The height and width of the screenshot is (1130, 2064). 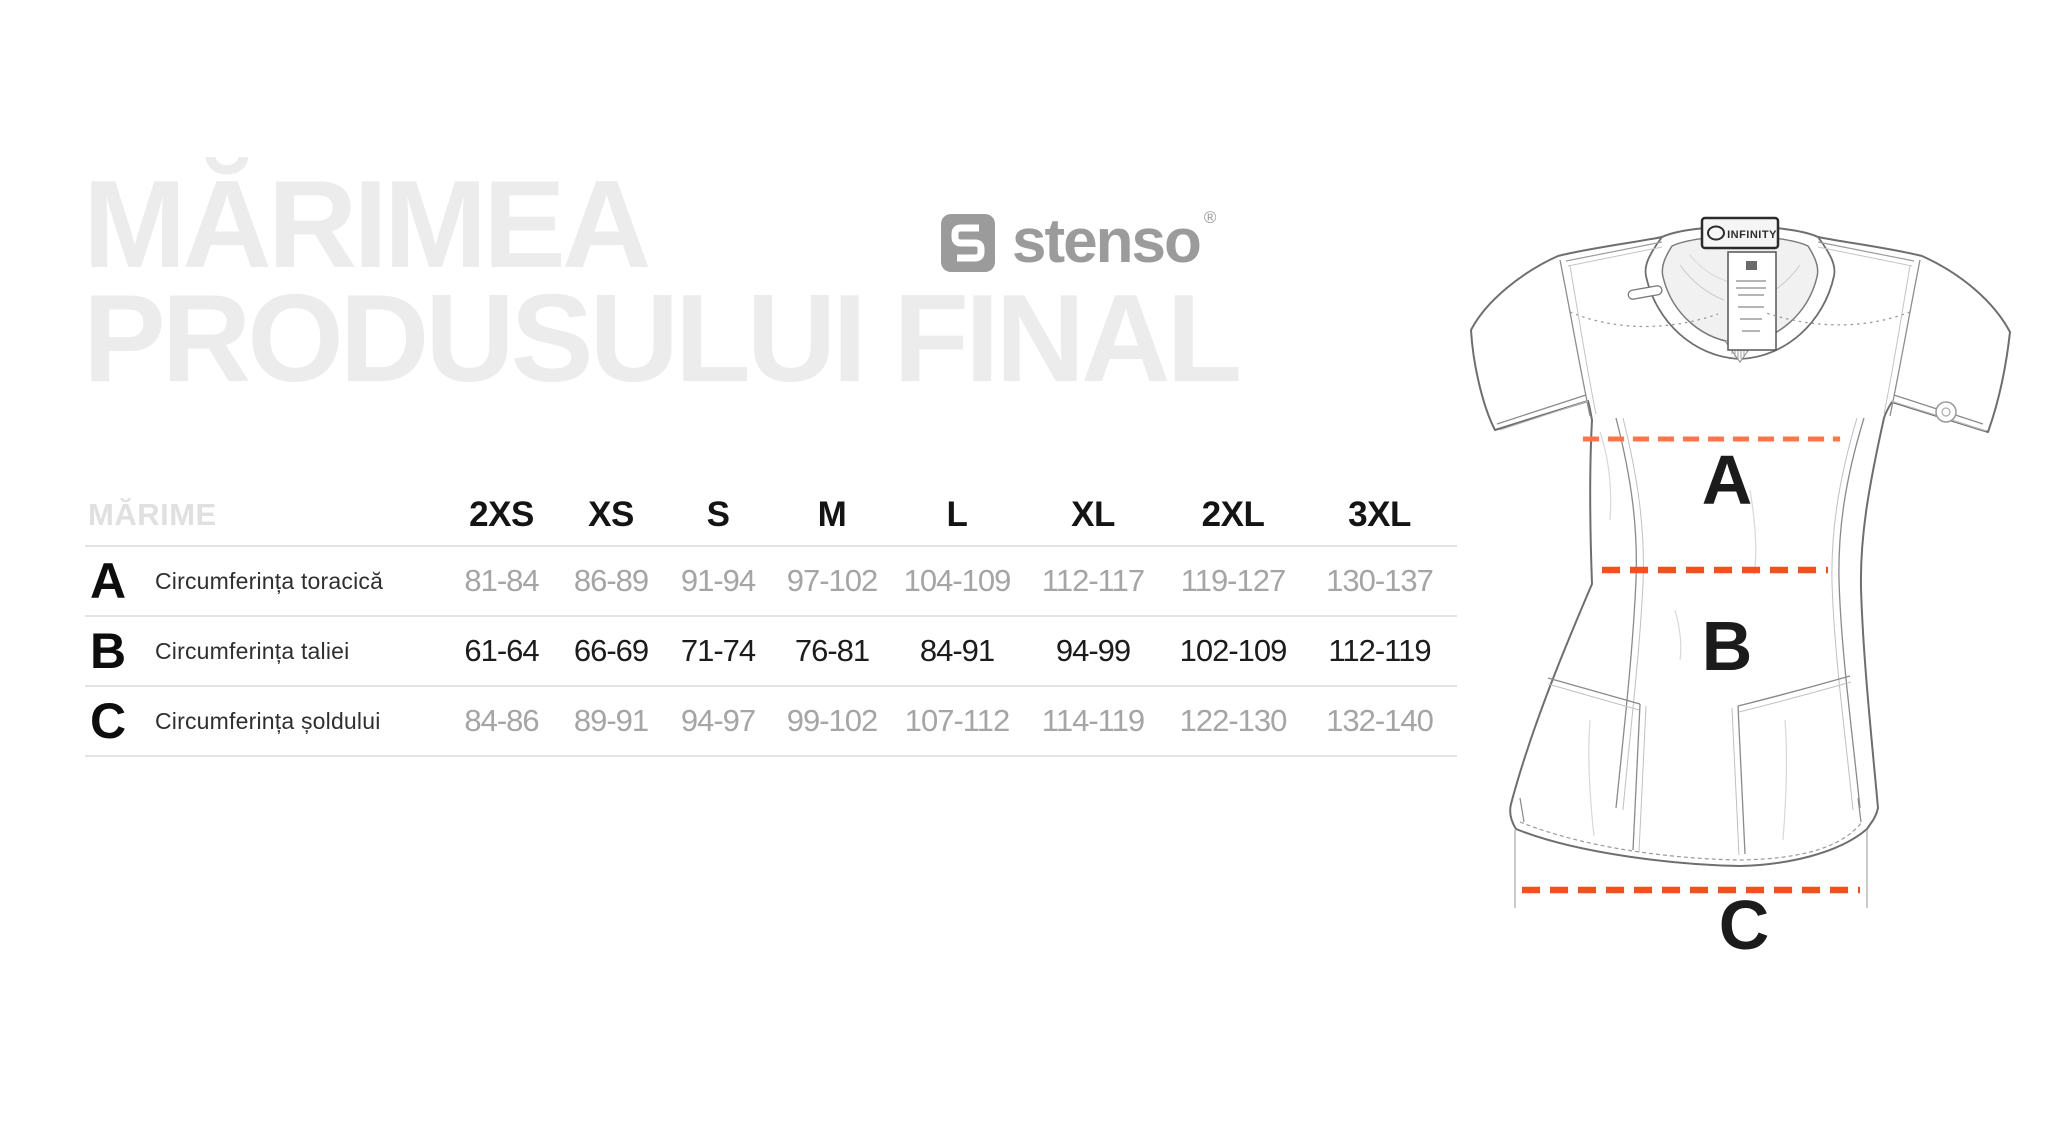 What do you see at coordinates (1740, 338) in the screenshot?
I see `armhole-seams` at bounding box center [1740, 338].